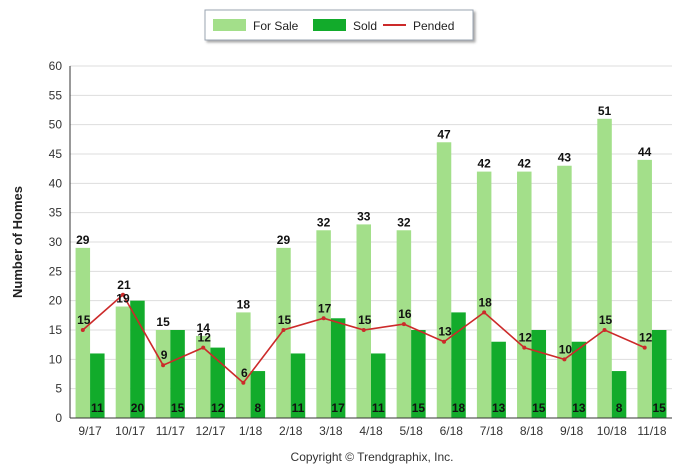 The image size is (699, 469). Describe the element at coordinates (56, 125) in the screenshot. I see `y-tick-label: 50` at that location.